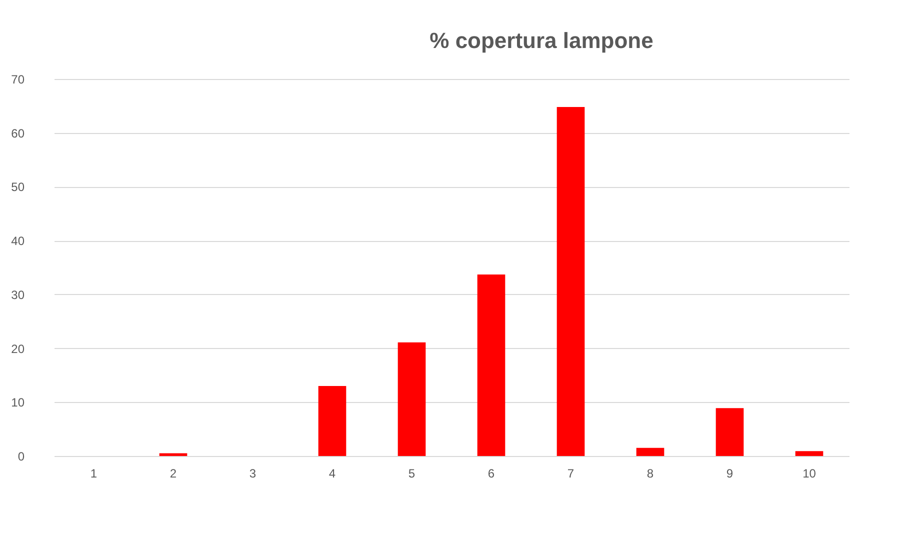 The height and width of the screenshot is (533, 913). I want to click on y-tick-label: 20, so click(18, 349).